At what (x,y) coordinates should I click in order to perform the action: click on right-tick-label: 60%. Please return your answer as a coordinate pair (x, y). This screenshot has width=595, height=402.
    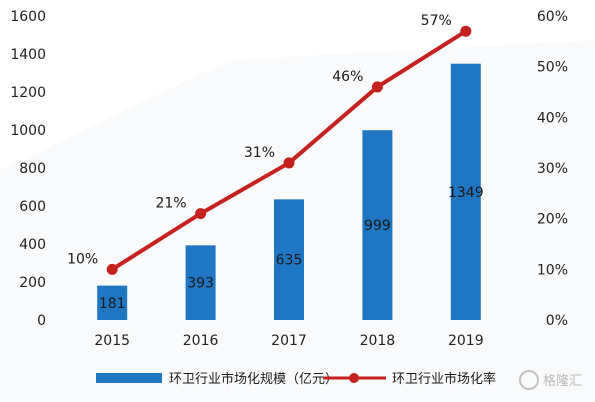
    Looking at the image, I should click on (552, 17).